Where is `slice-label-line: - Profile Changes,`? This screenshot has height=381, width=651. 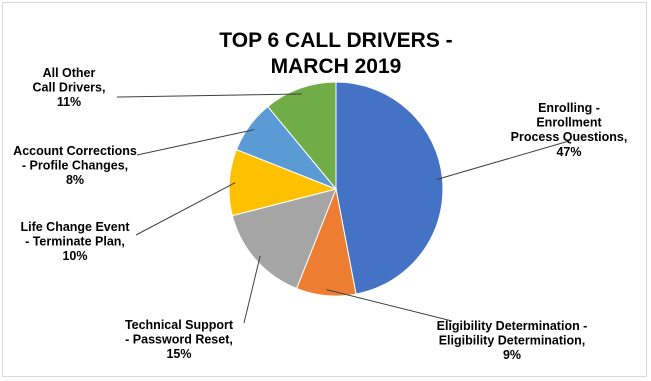 slice-label-line: - Profile Changes, is located at coordinates (75, 166).